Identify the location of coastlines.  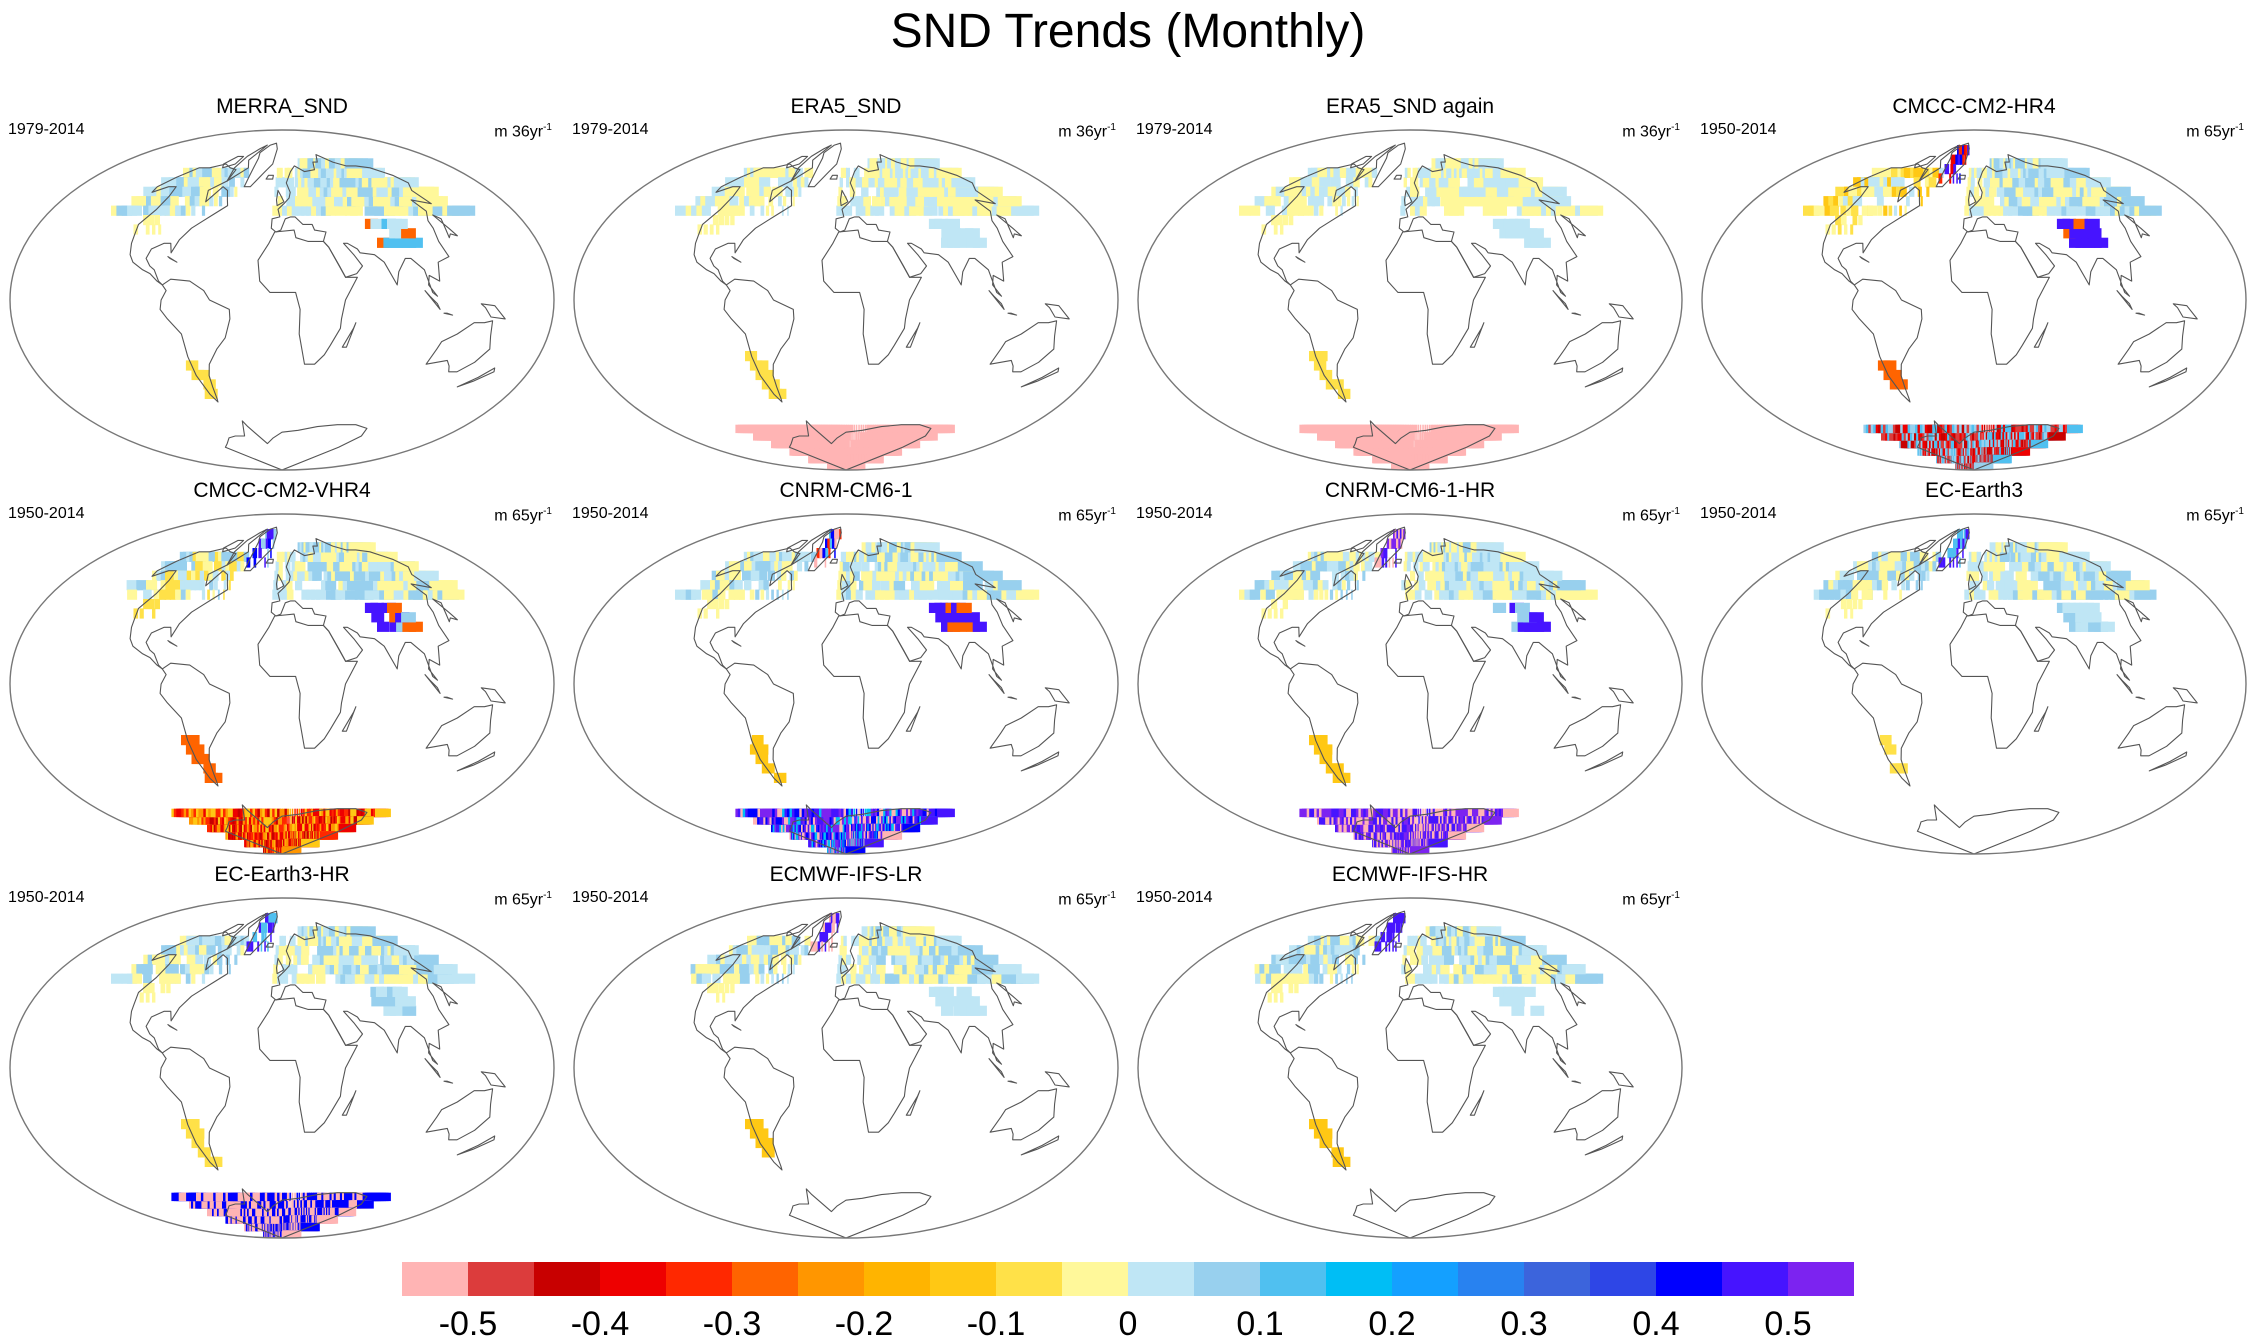
(881, 690).